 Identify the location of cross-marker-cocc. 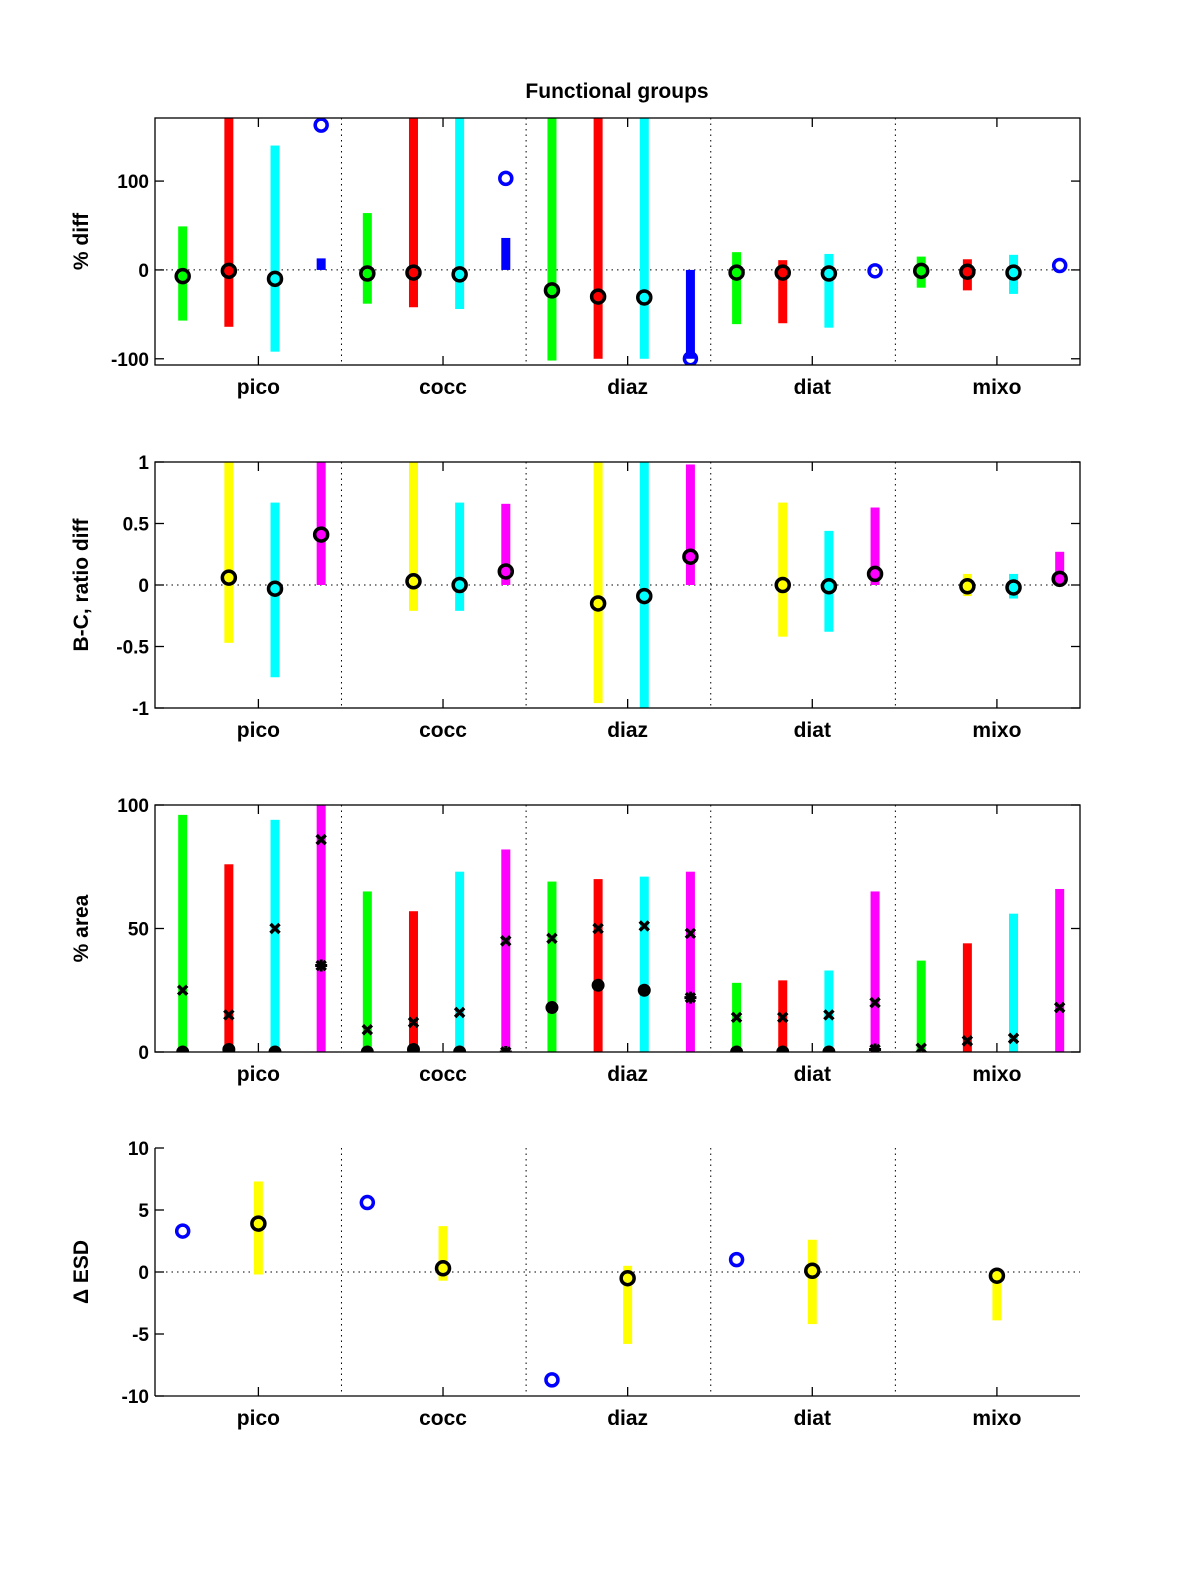
(413, 1022).